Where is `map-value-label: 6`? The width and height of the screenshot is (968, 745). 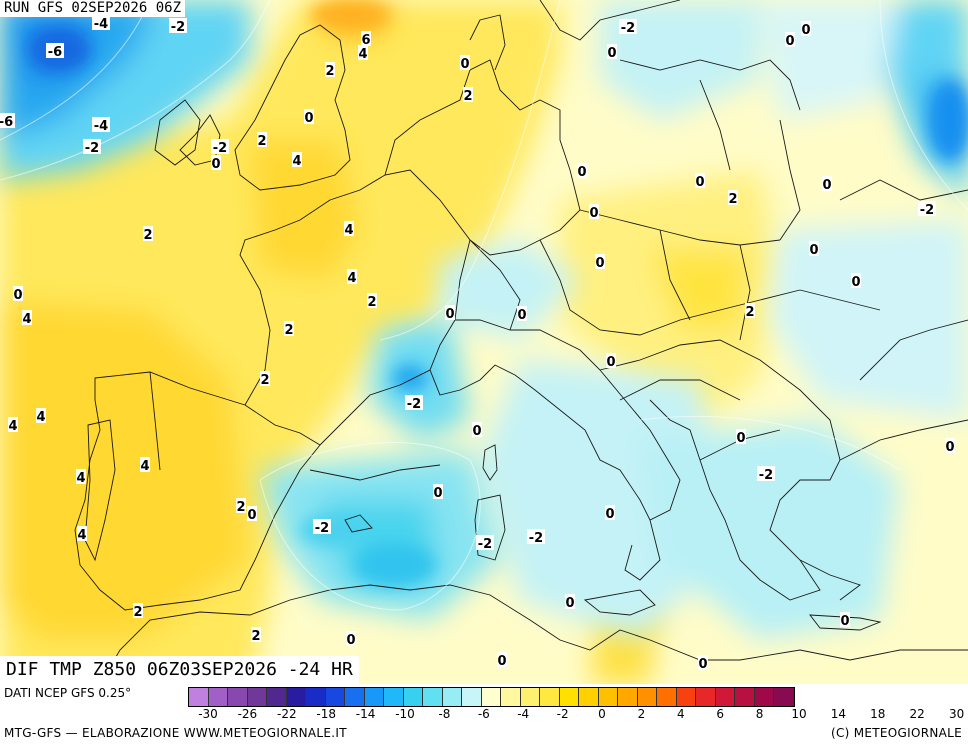 map-value-label: 6 is located at coordinates (365, 40).